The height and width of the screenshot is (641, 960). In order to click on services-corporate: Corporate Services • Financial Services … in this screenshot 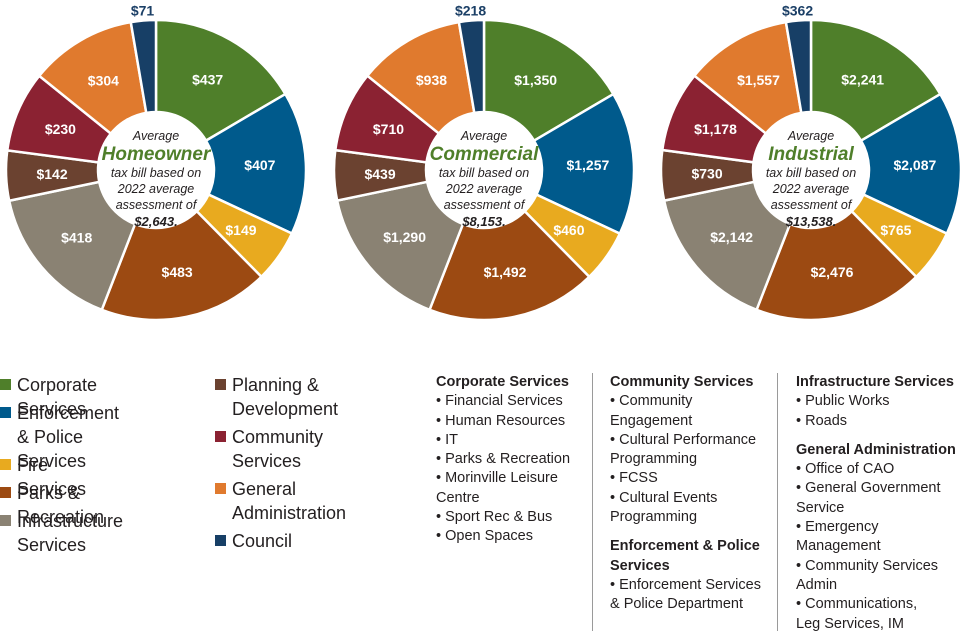, I will do `click(512, 460)`.